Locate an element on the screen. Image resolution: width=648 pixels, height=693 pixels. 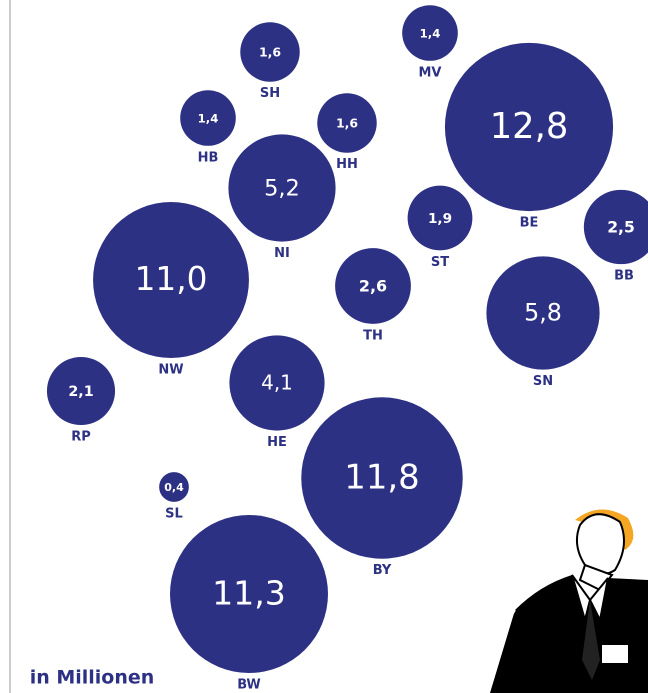
value-label: 2,6 is located at coordinates (373, 286).